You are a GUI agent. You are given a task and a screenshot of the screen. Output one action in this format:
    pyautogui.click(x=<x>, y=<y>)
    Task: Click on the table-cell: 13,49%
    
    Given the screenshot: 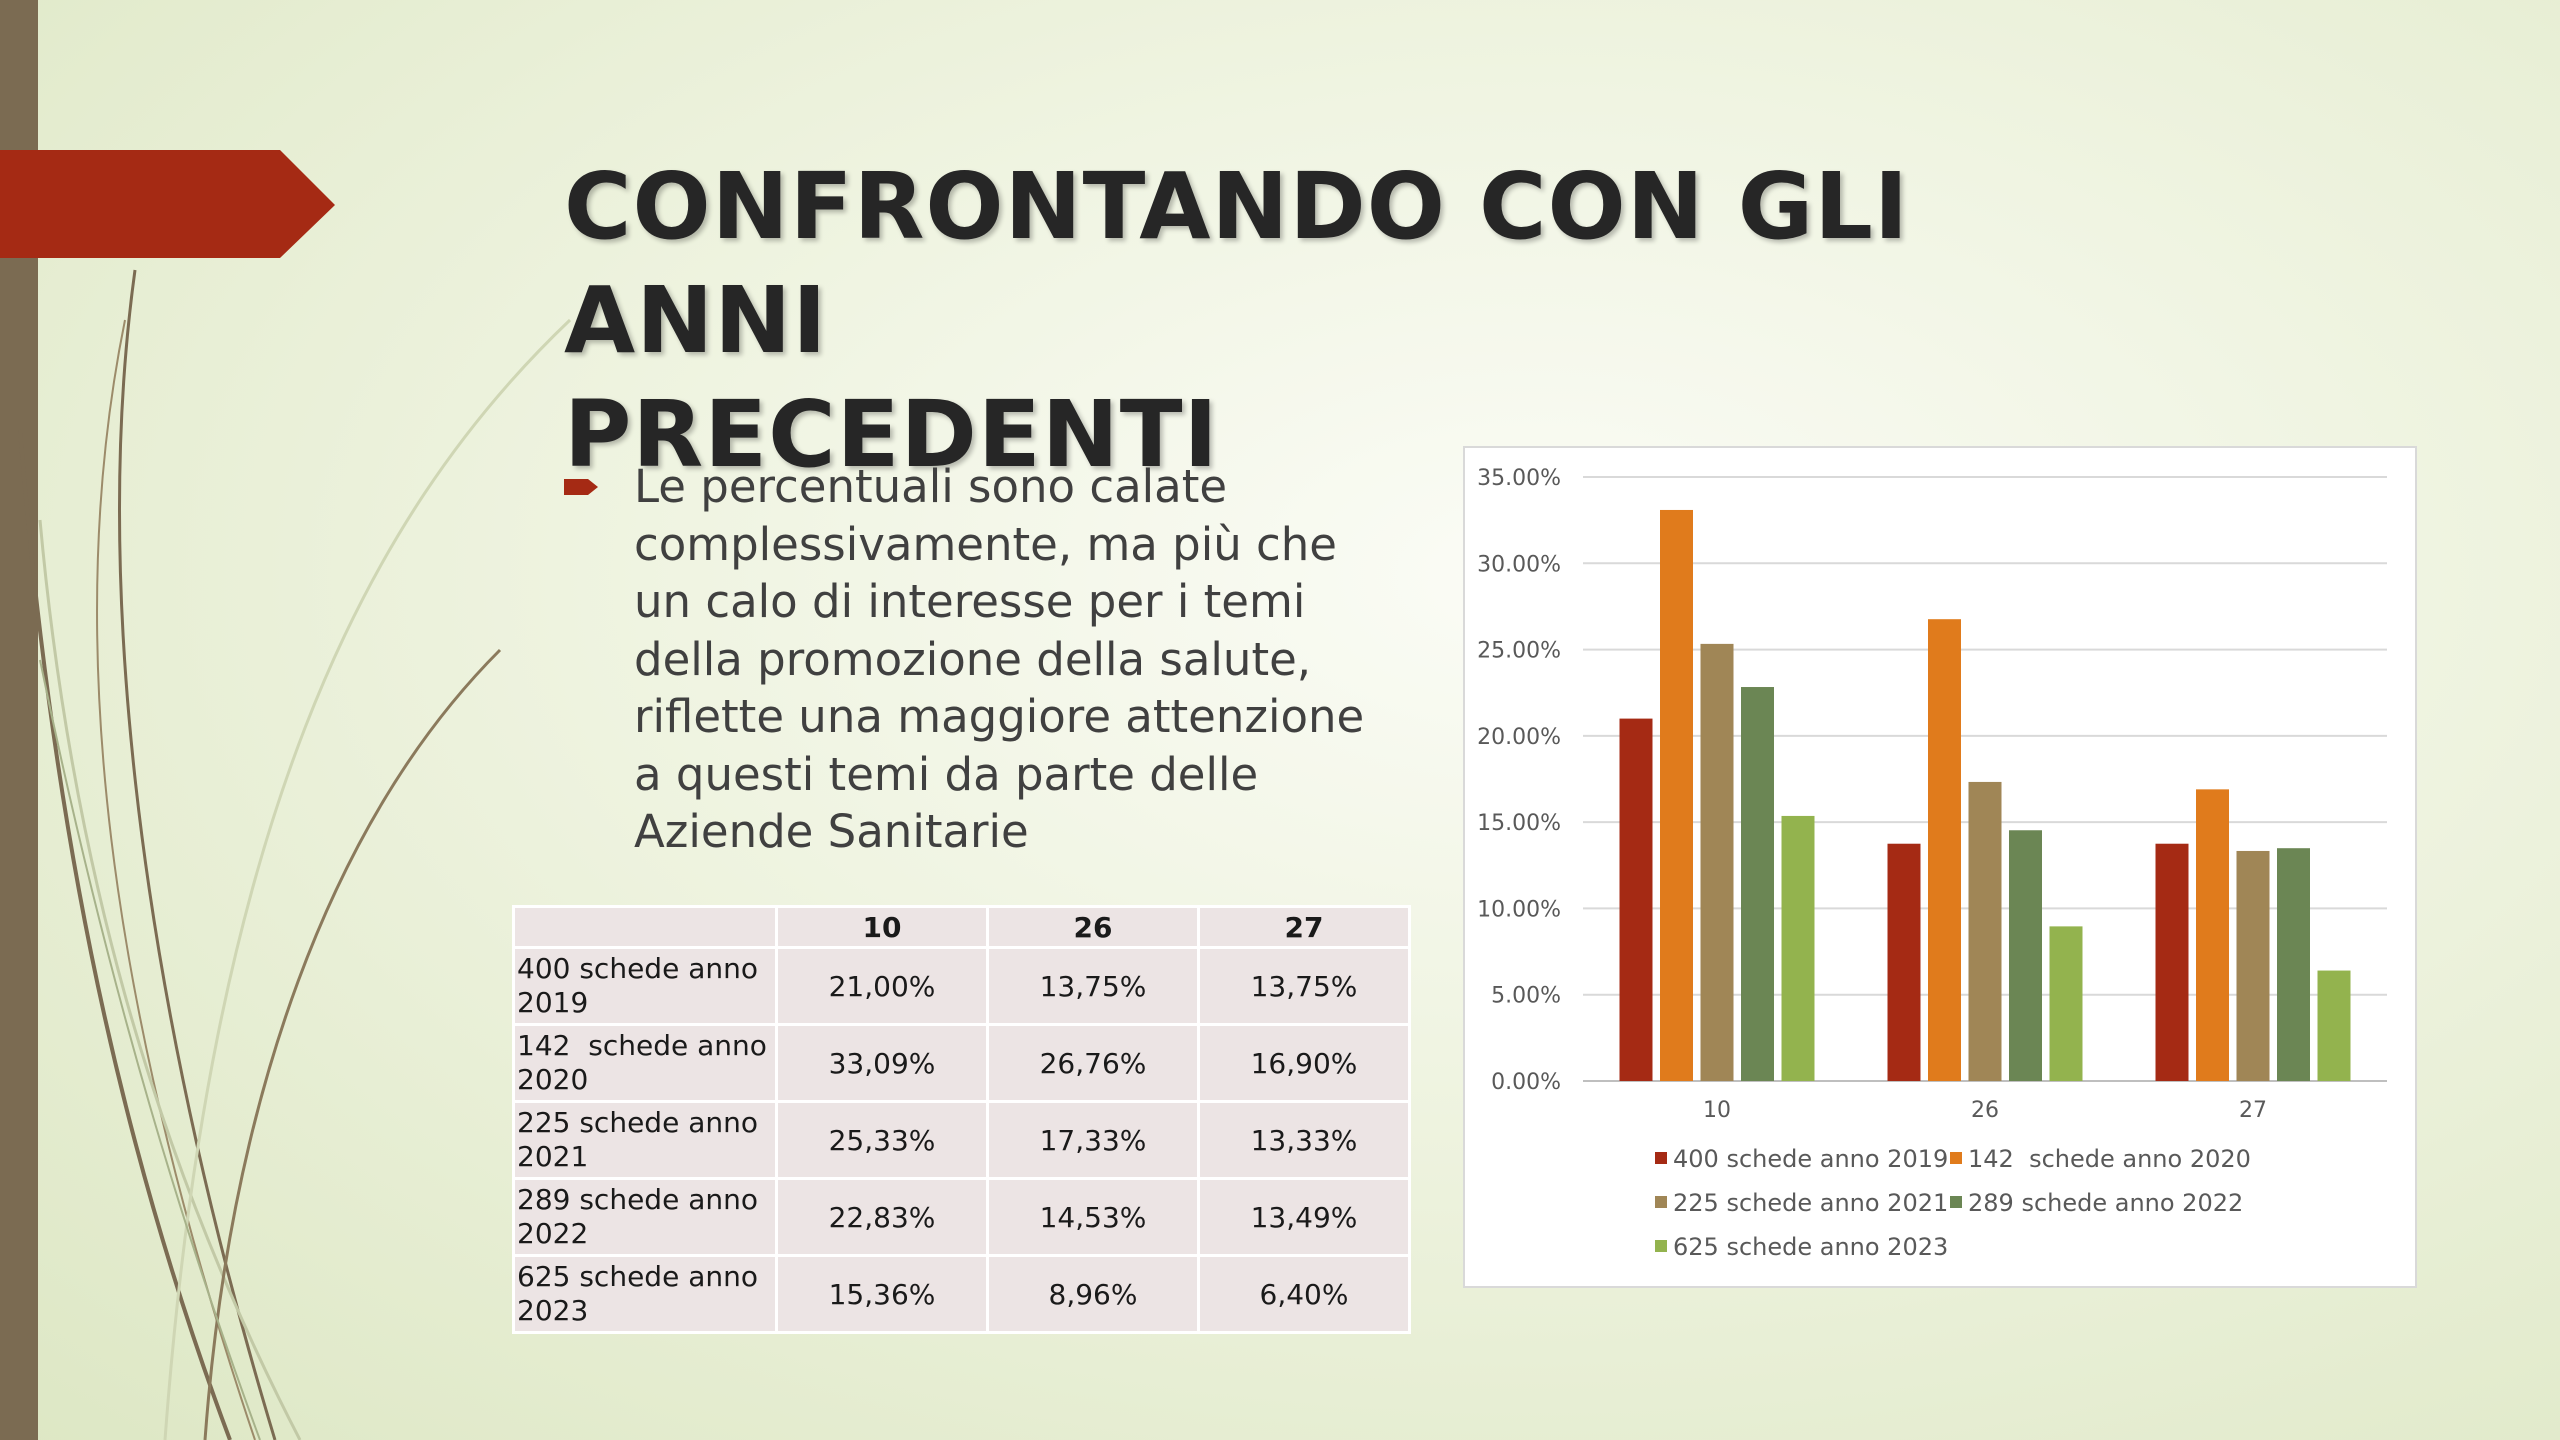 What is the action you would take?
    pyautogui.click(x=1304, y=1217)
    